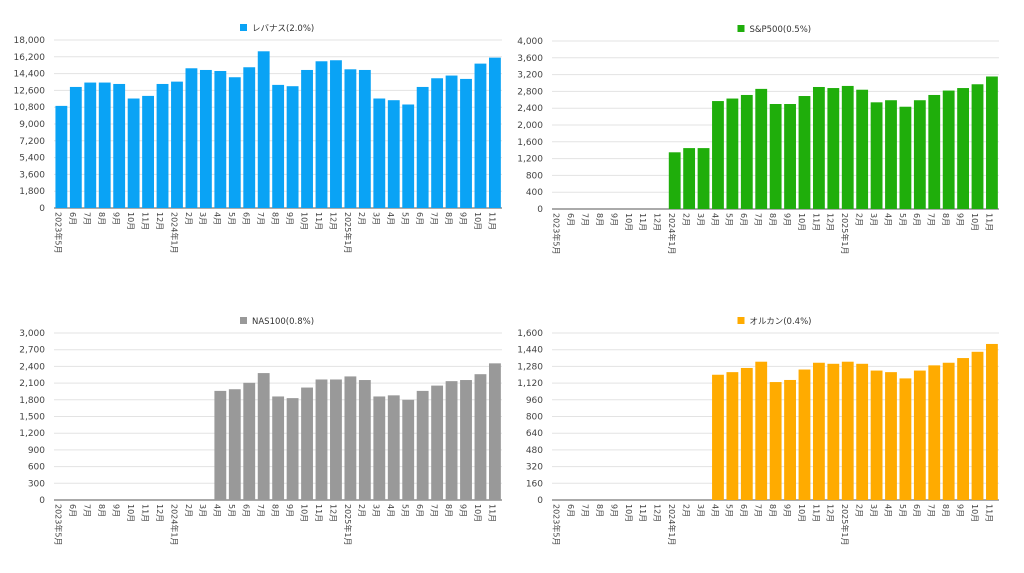 The height and width of the screenshot is (573, 1024). Describe the element at coordinates (32, 192) in the screenshot. I see `y-tick-label: 1,800` at that location.